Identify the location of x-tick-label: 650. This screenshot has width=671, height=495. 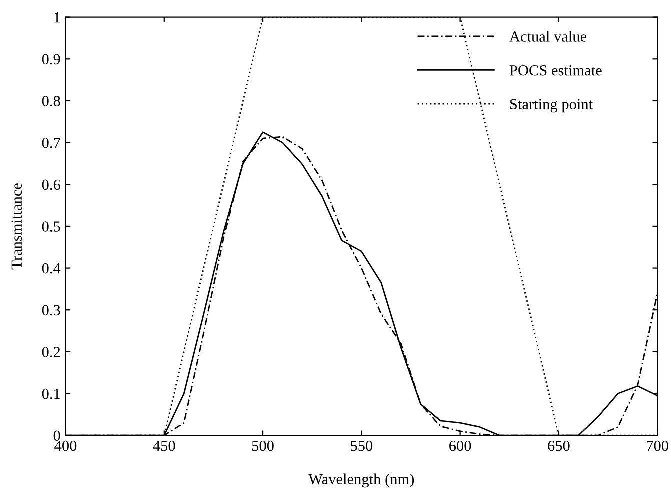
(559, 446).